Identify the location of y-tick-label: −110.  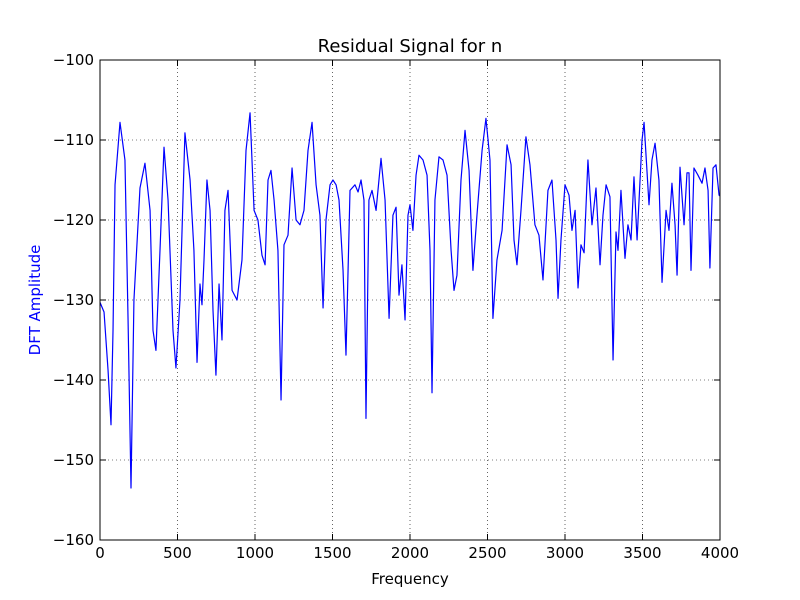
(73, 140).